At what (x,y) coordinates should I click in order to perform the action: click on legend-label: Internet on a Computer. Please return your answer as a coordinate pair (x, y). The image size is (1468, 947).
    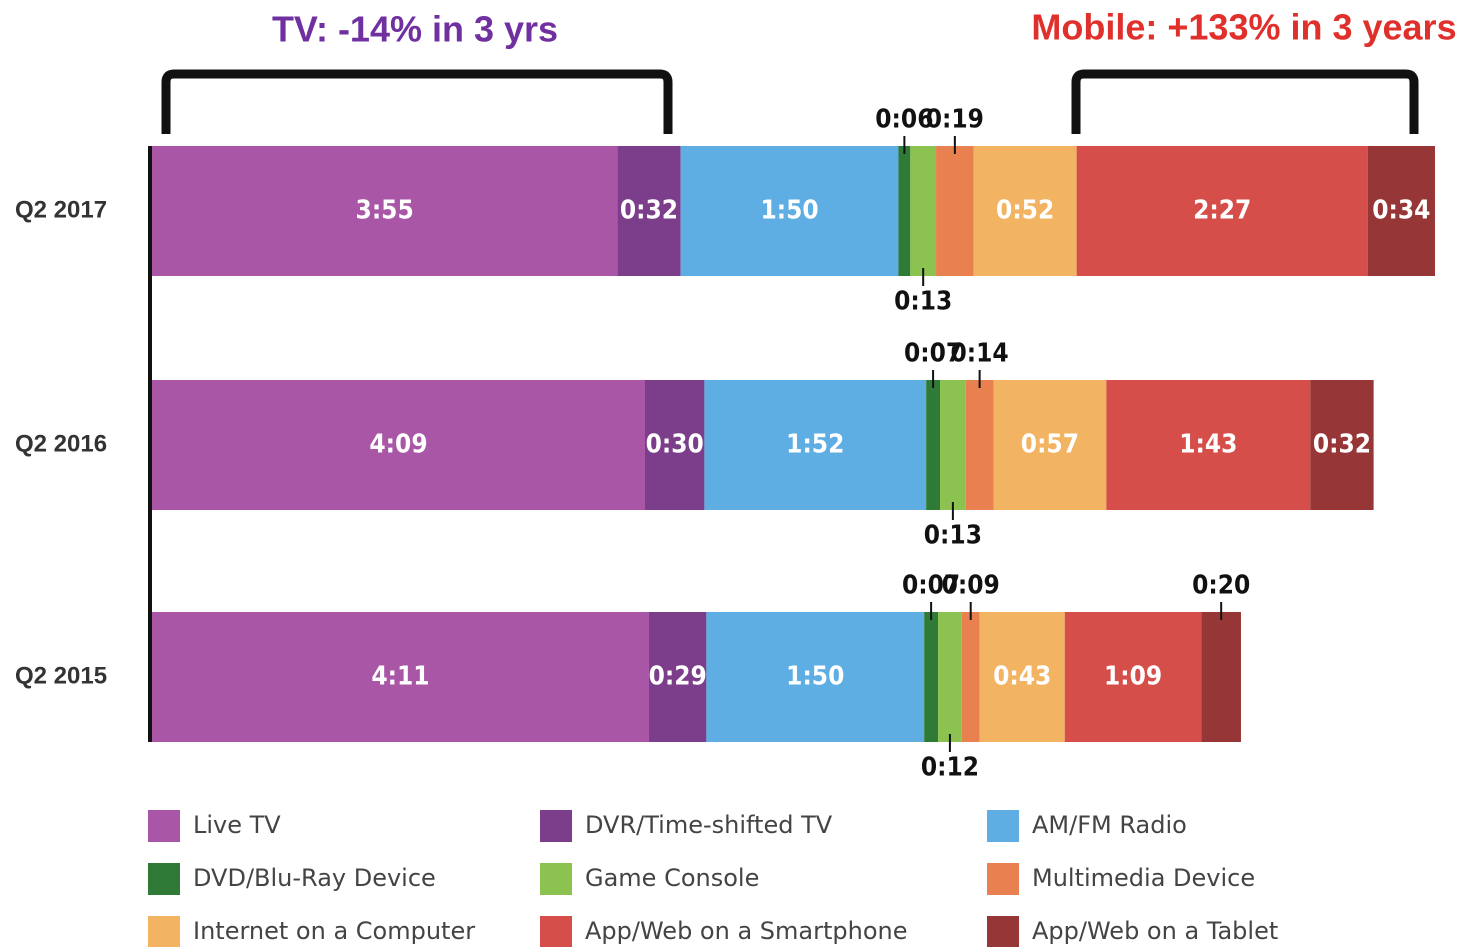
    Looking at the image, I should click on (334, 931).